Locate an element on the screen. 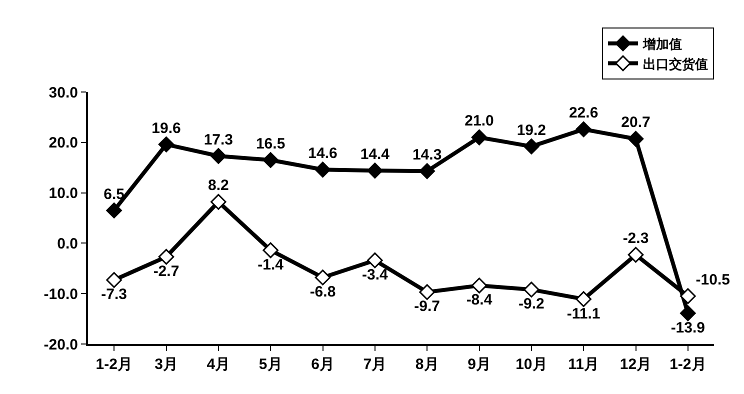 The height and width of the screenshot is (394, 744). data-label: 14.4 is located at coordinates (375, 154).